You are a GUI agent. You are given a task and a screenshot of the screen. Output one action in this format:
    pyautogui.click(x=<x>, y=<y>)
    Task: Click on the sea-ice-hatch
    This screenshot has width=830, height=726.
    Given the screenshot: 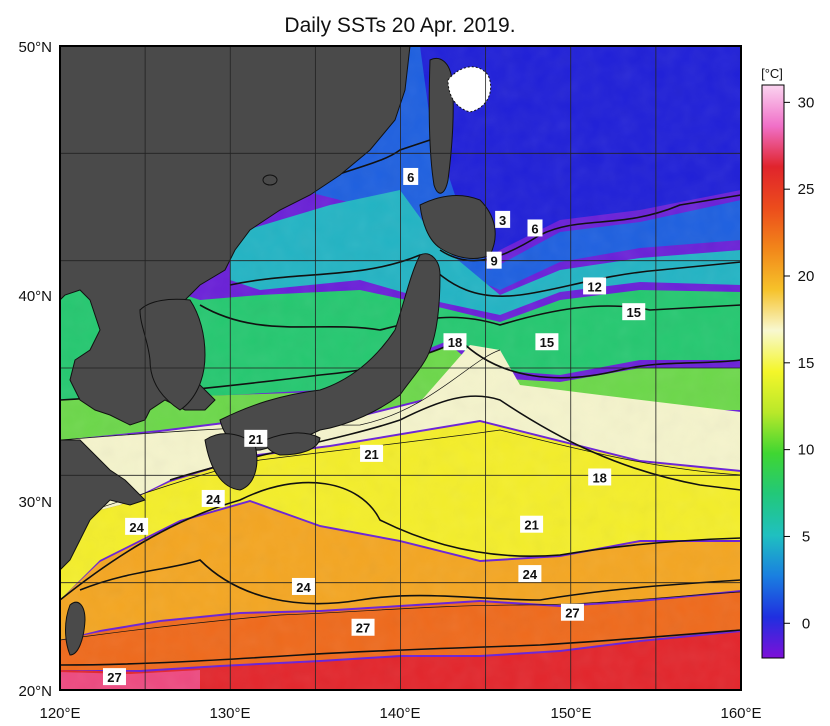 What is the action you would take?
    pyautogui.click(x=469, y=89)
    